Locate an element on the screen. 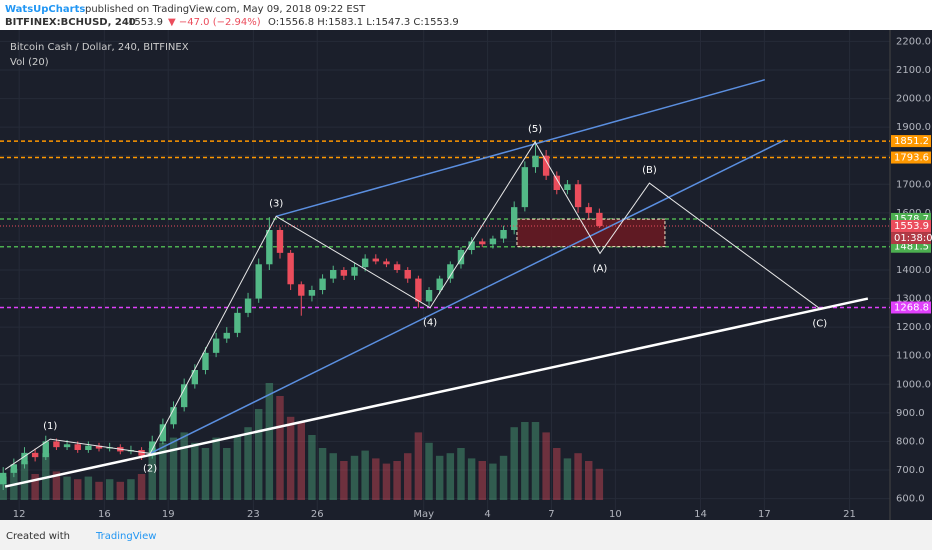 This screenshot has width=932, height=550. volume-label: Vol (20) is located at coordinates (29, 62).